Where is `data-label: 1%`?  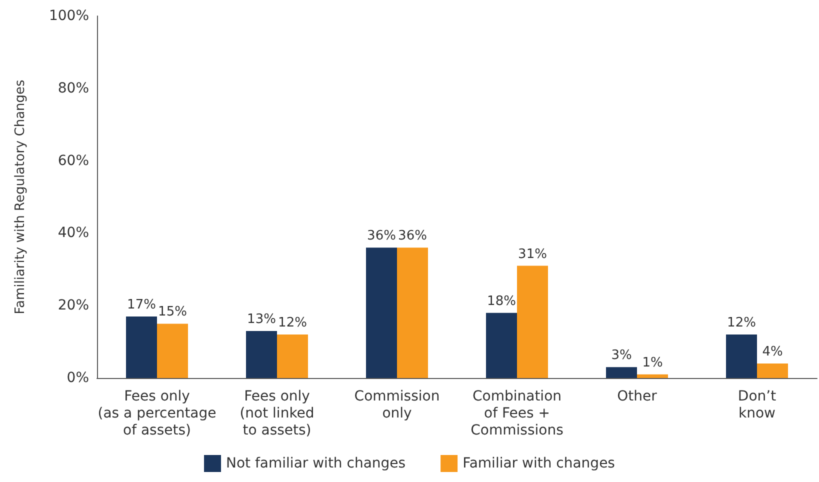
data-label: 1% is located at coordinates (652, 362).